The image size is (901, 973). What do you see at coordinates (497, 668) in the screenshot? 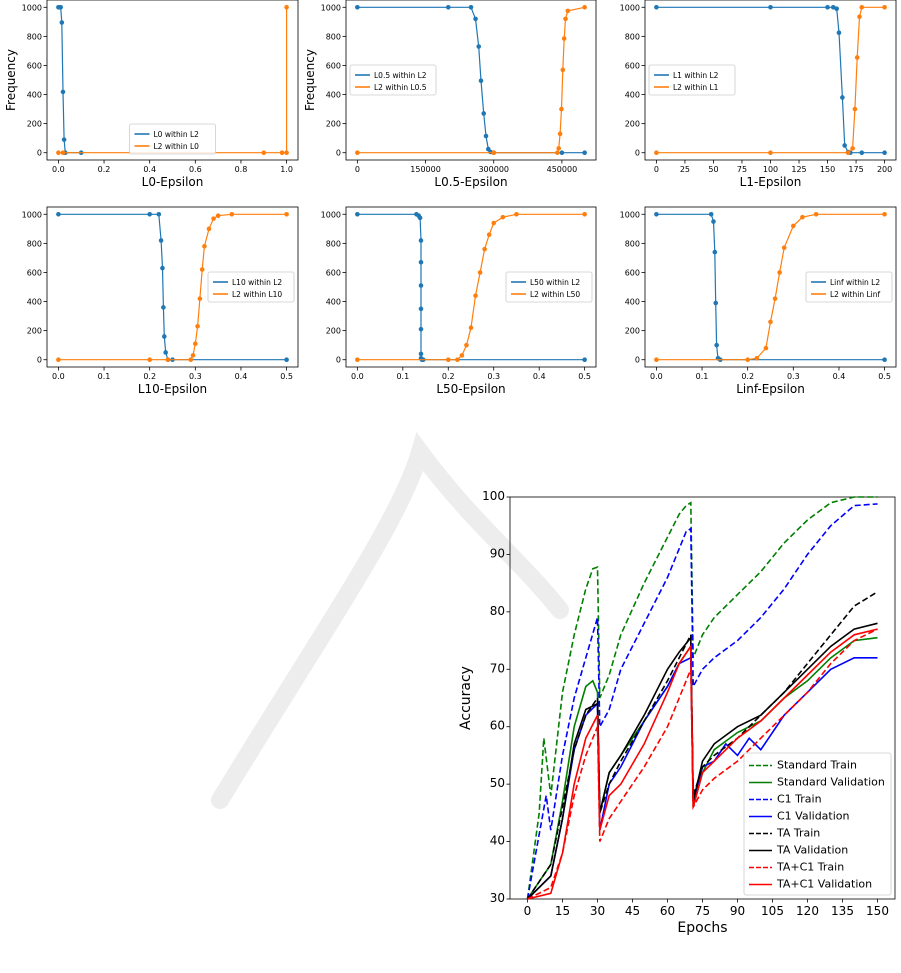
I see `y-tick-label: 70` at bounding box center [497, 668].